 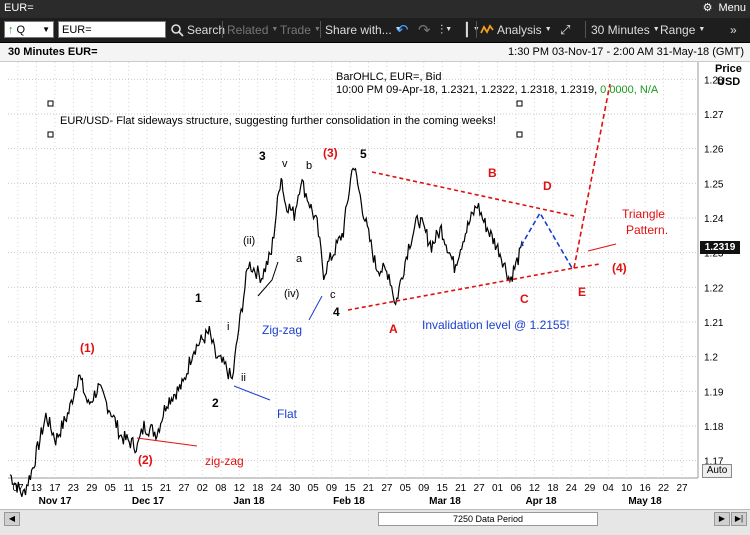 I want to click on chevron-right-icon: ▶, so click(x=722, y=518).